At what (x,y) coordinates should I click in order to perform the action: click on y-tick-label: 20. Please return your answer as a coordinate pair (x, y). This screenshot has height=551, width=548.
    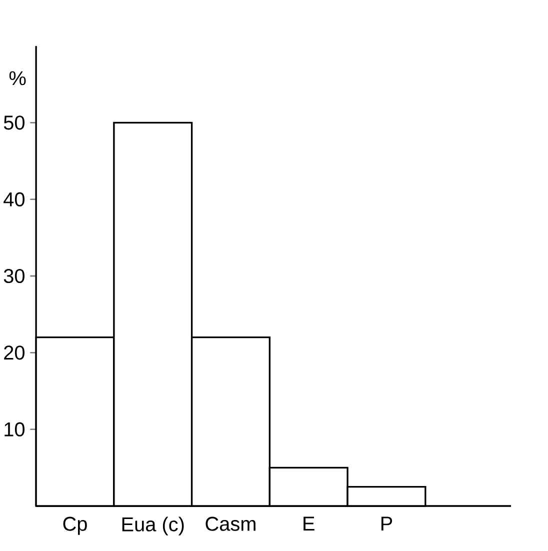
    Looking at the image, I should click on (14, 353).